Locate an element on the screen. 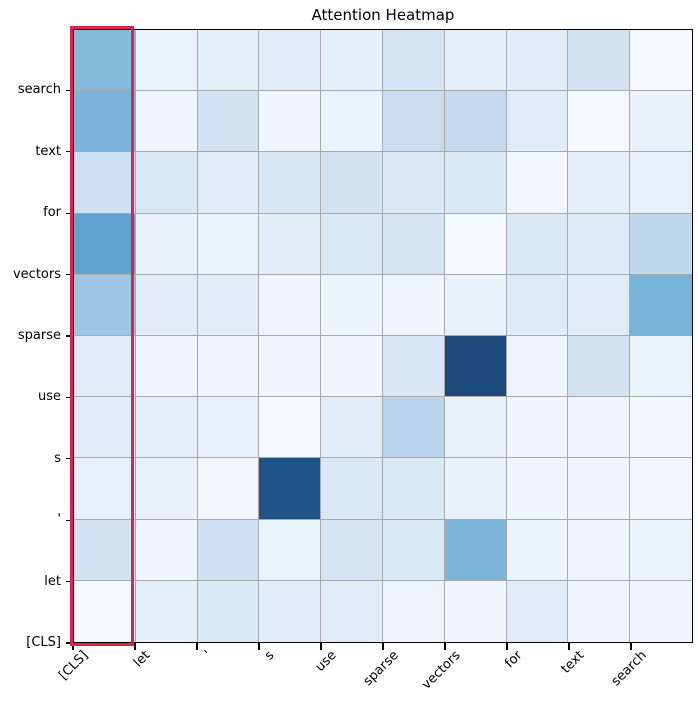 The image size is (698, 705). x-axis-tick-label: s is located at coordinates (270, 656).